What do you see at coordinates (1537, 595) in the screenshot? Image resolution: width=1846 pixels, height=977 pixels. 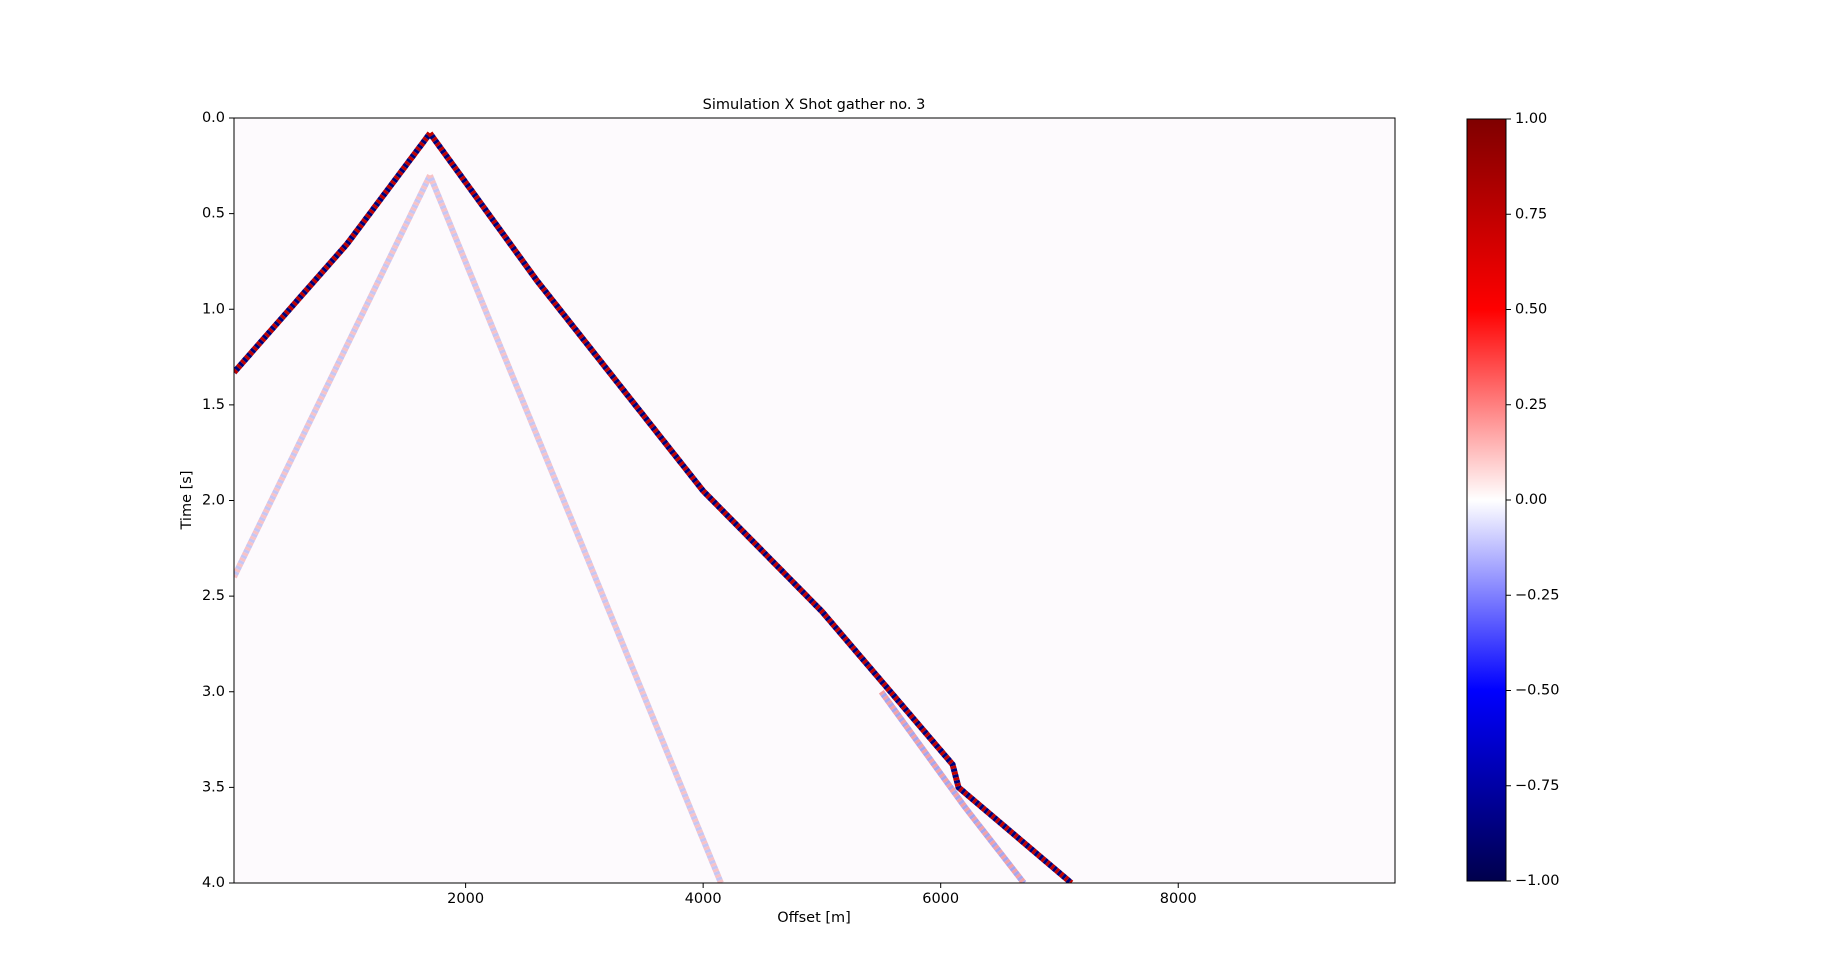 I see `colorbar-tick-label: −0.25` at bounding box center [1537, 595].